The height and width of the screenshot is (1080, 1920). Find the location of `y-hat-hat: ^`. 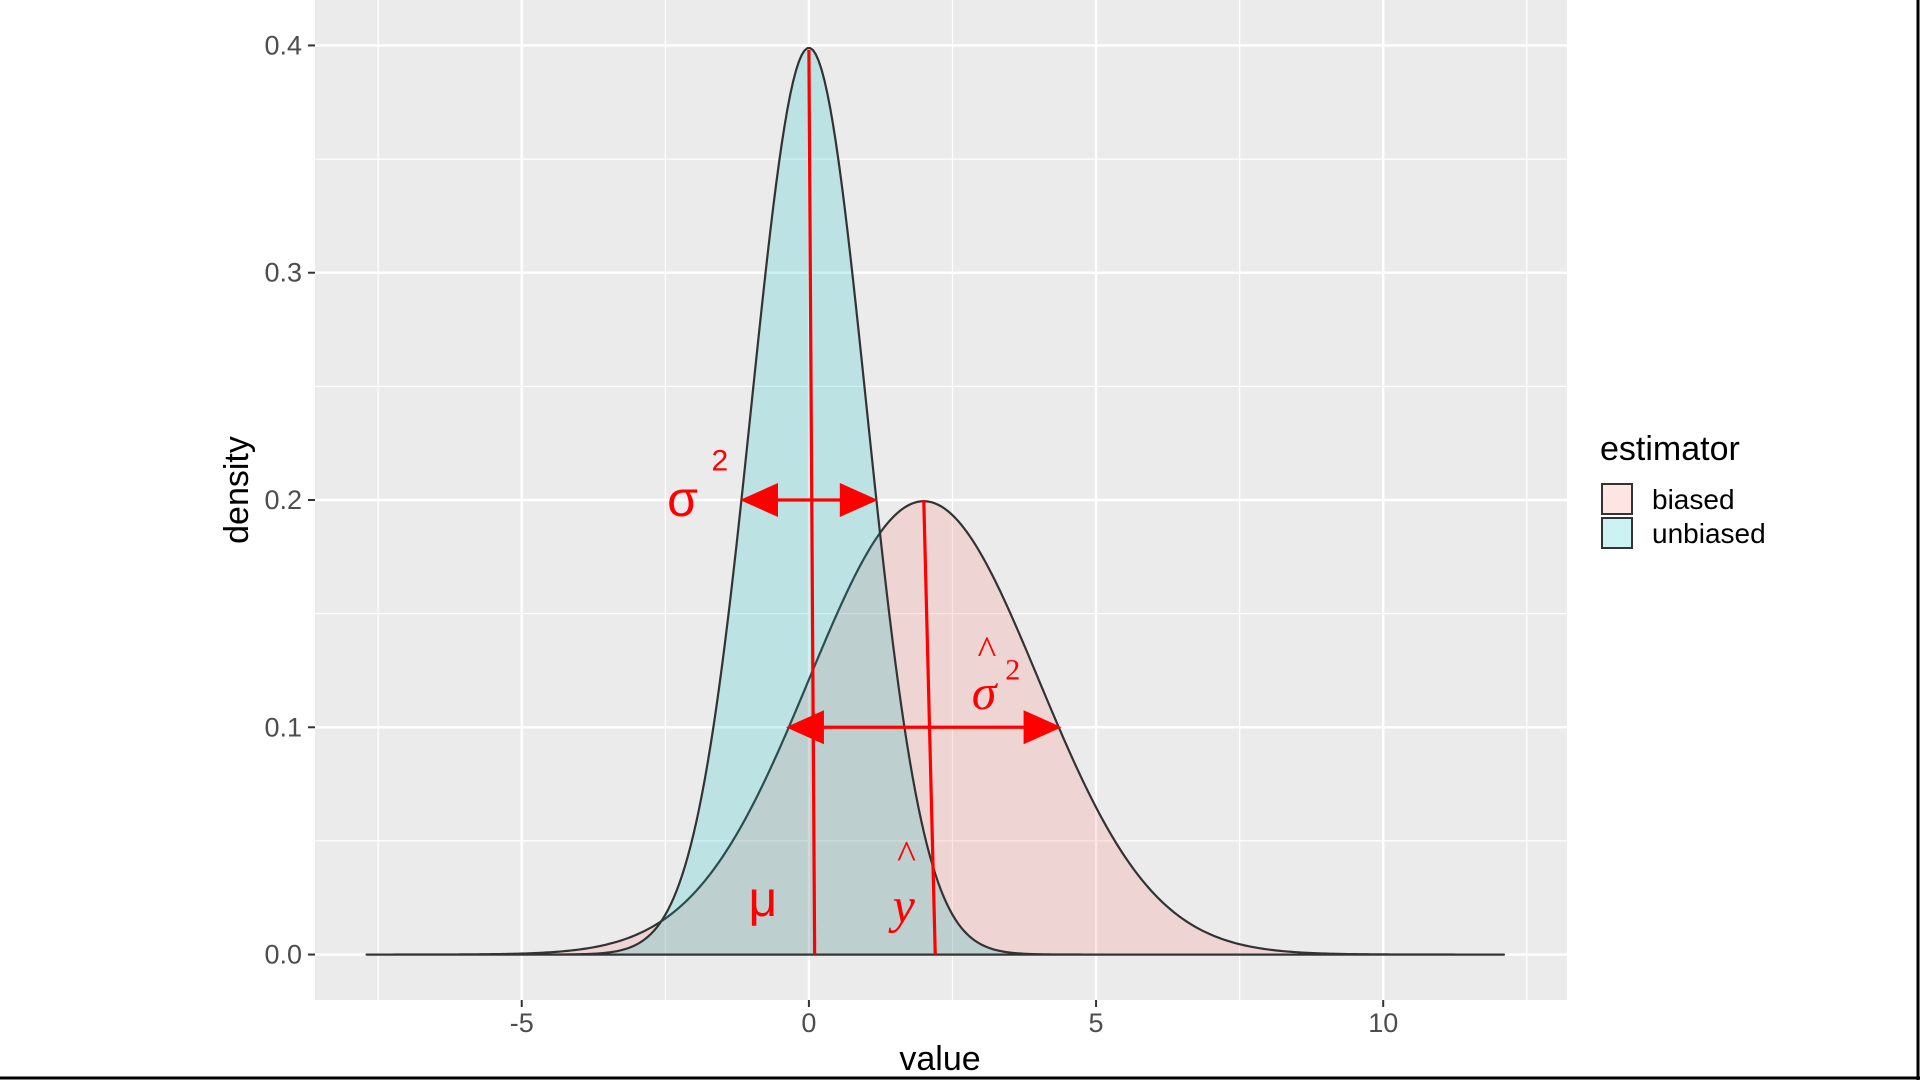

y-hat-hat: ^ is located at coordinates (906, 854).